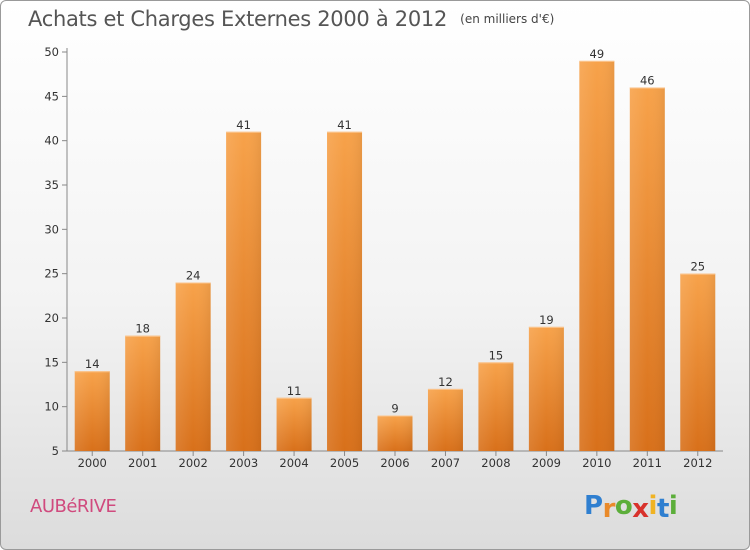 The image size is (750, 550). I want to click on data-label: 19, so click(546, 320).